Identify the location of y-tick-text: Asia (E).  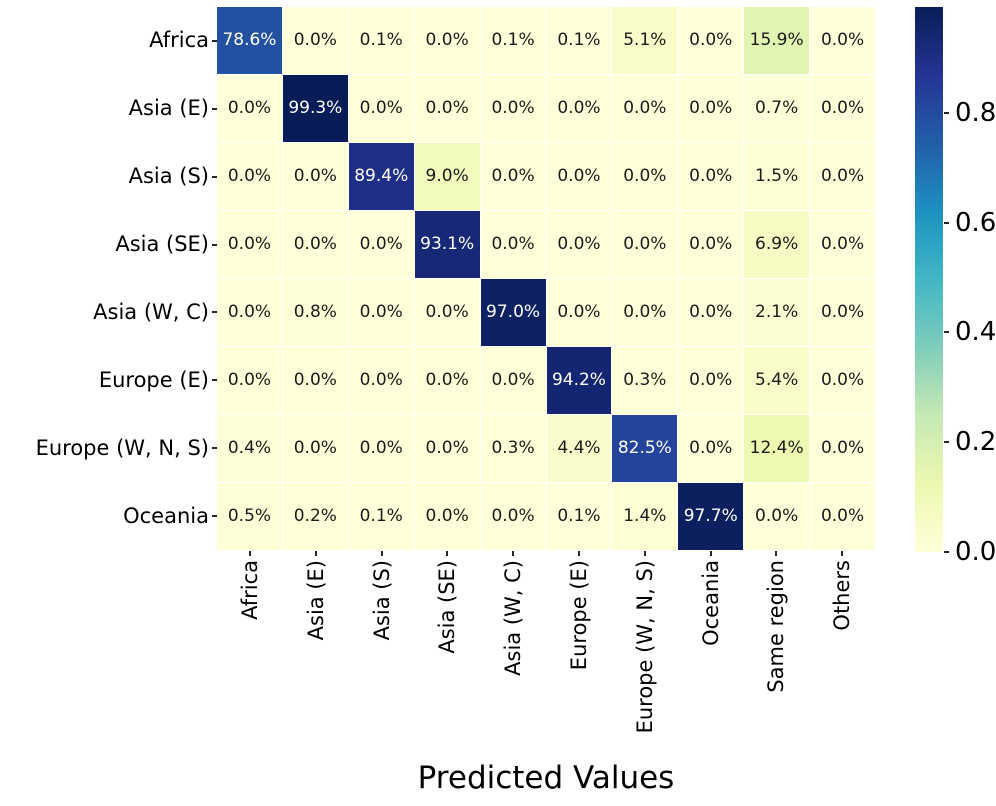
(168, 108).